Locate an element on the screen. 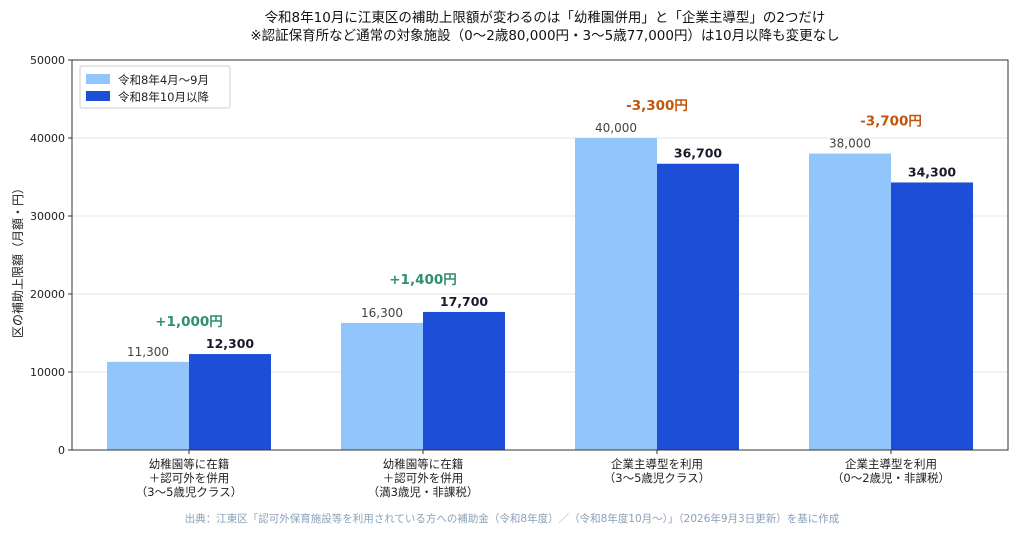  y-tick-label: 30000 is located at coordinates (47, 216).